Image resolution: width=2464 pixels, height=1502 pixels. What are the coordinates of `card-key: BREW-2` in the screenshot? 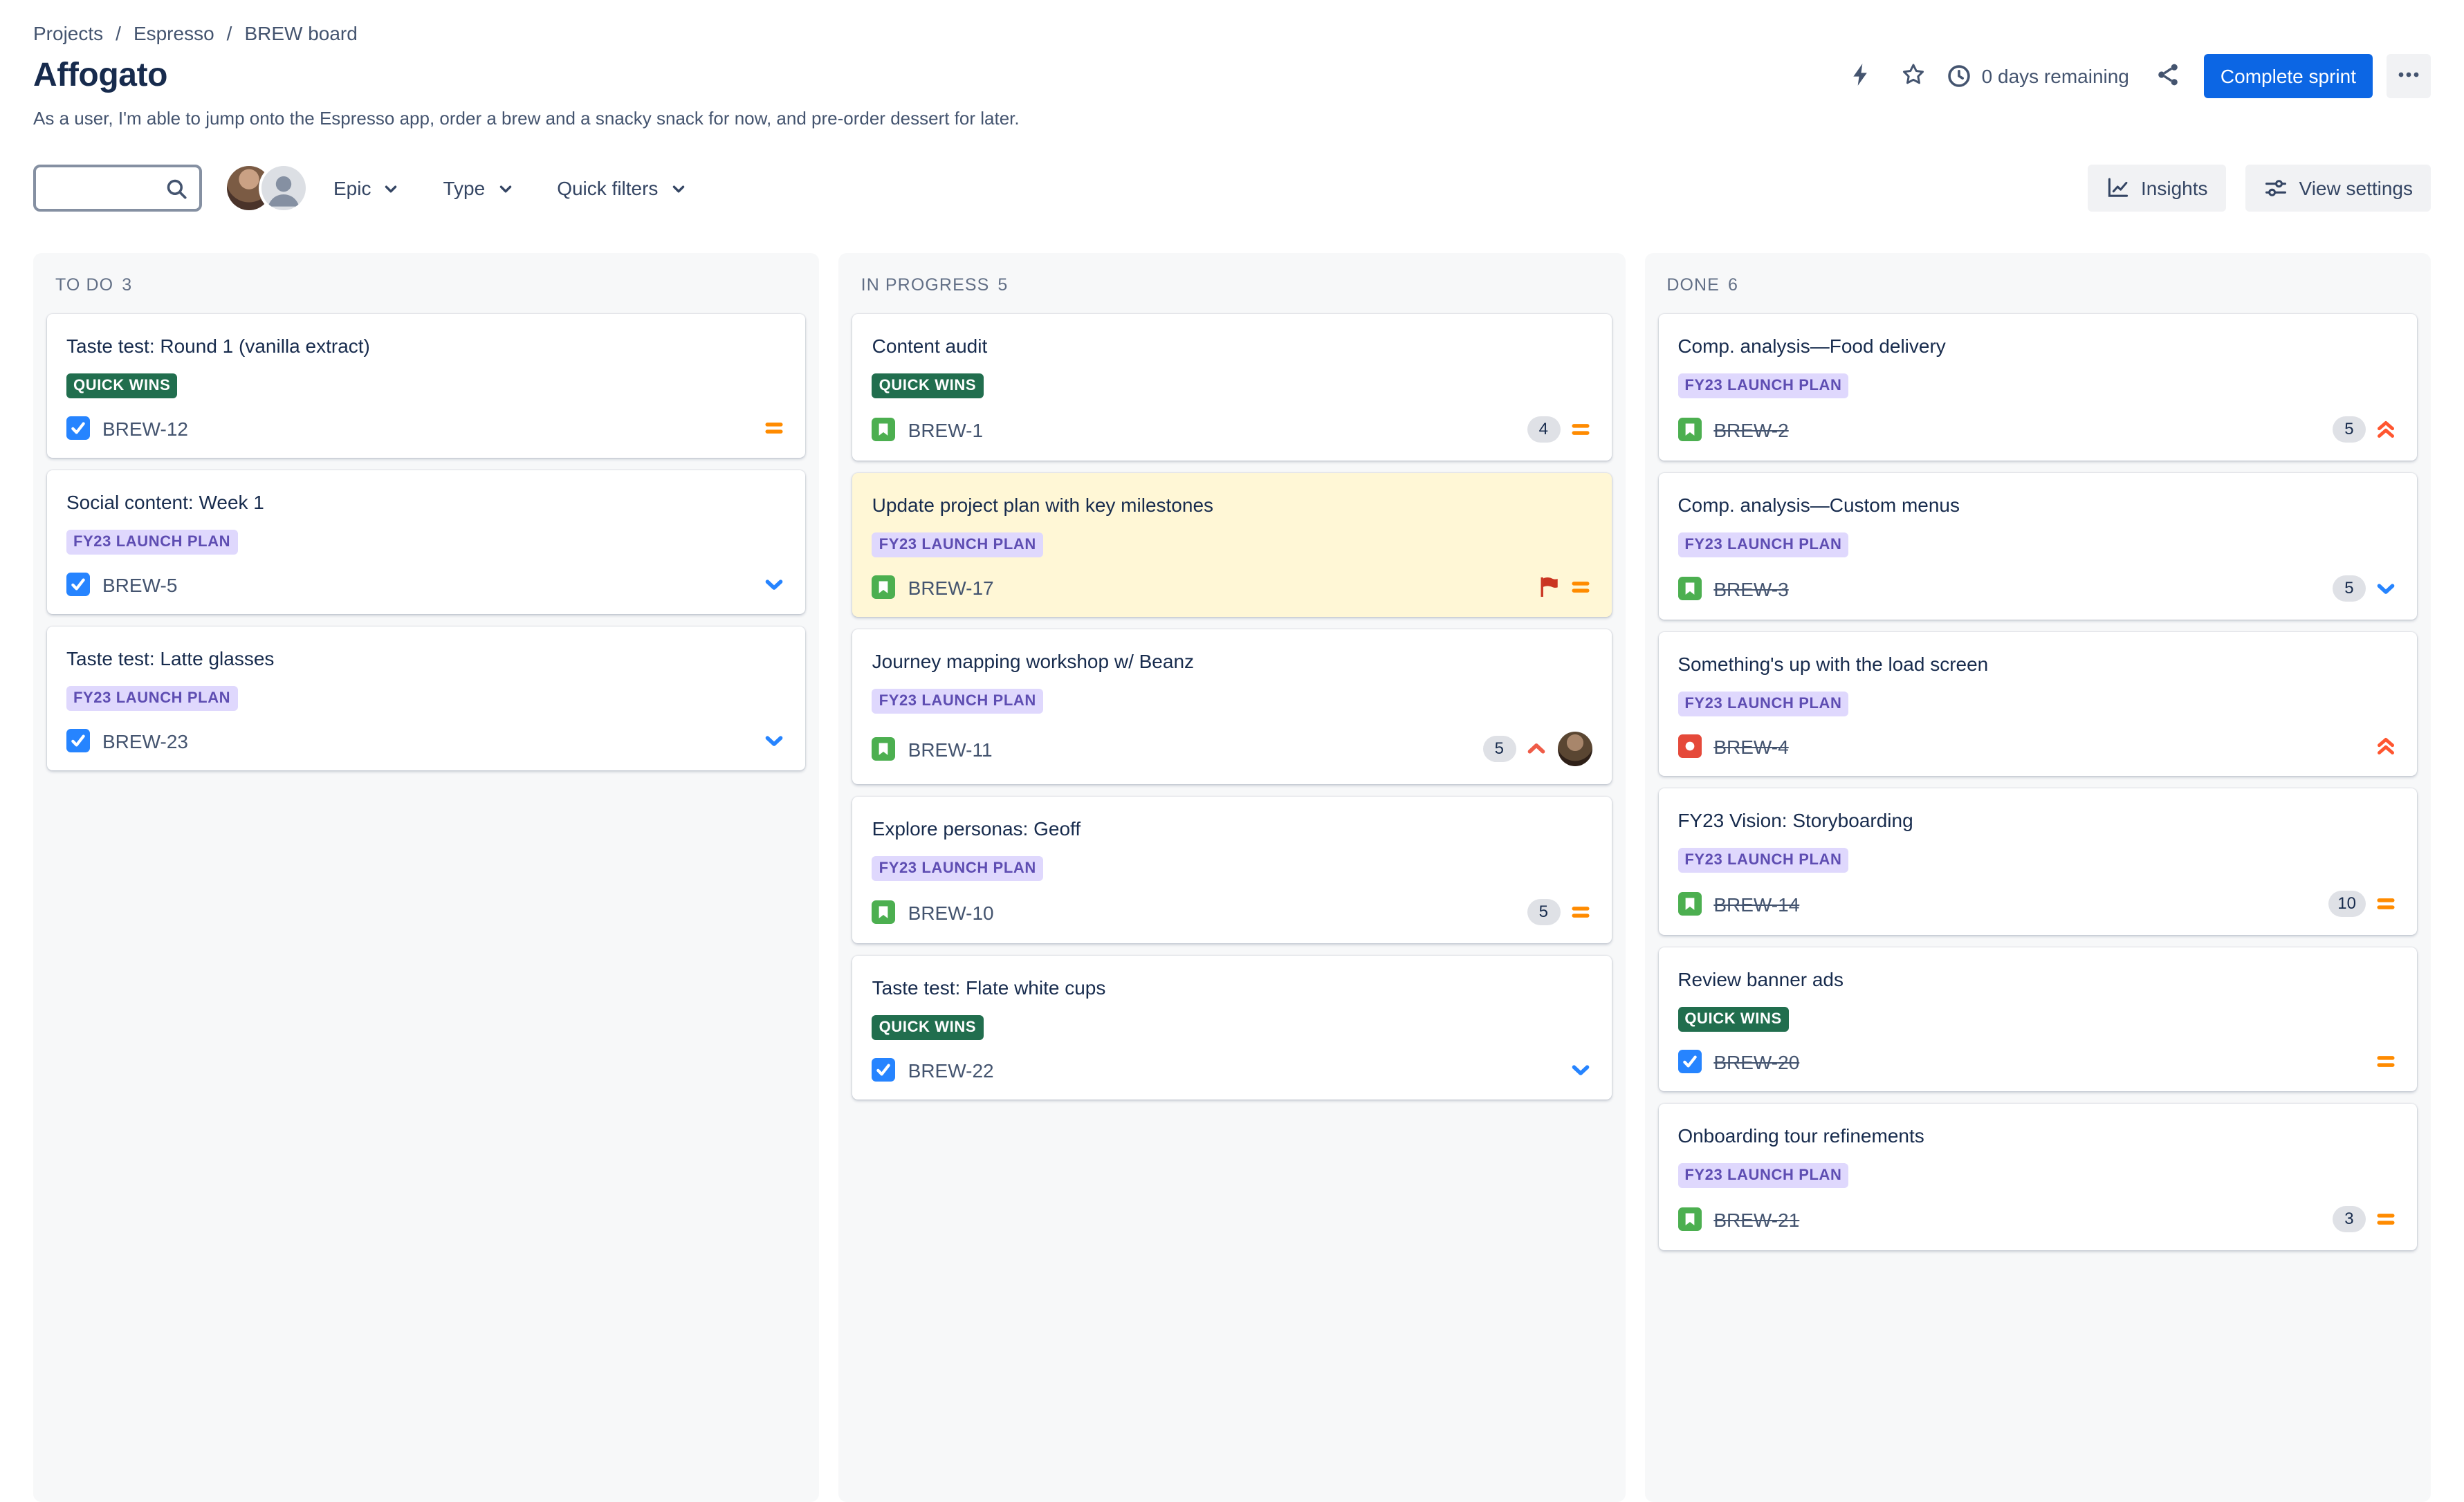 It's located at (1751, 429).